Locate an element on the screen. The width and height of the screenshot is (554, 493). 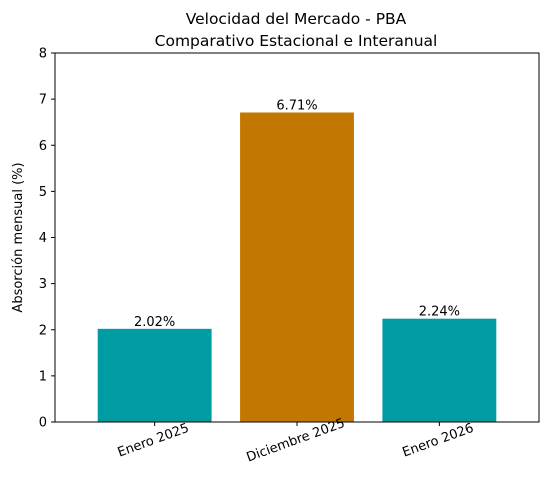
x-tick-label: Enero 2026 is located at coordinates (437, 441).